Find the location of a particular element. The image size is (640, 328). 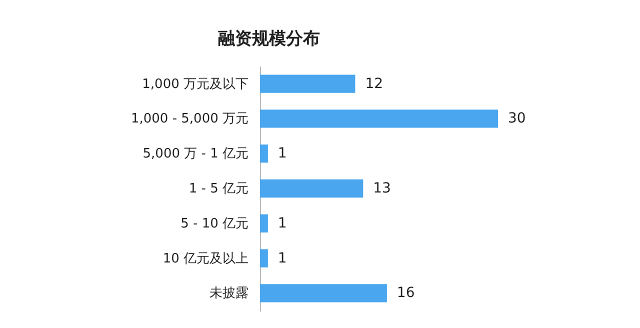

data-label: 30 is located at coordinates (517, 118).